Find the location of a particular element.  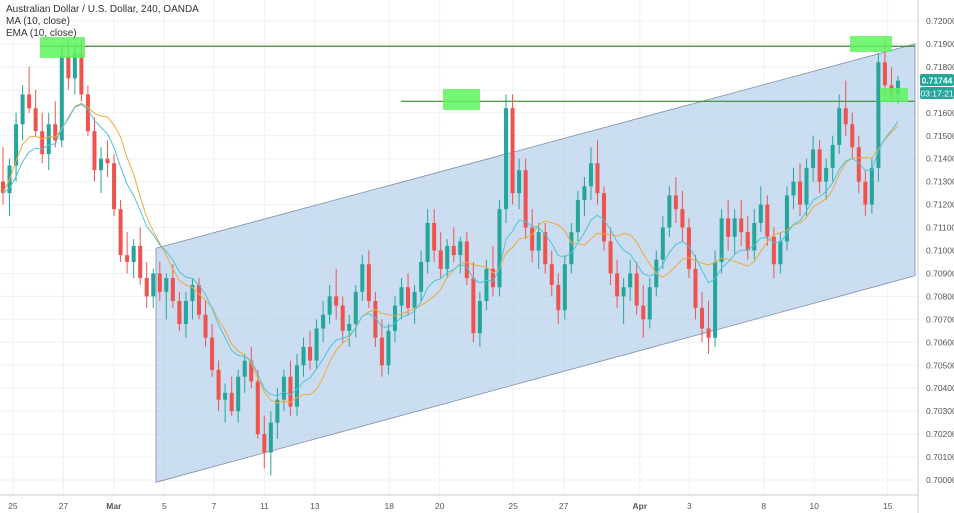

y-tick-label: 0.71900 is located at coordinates (940, 44).